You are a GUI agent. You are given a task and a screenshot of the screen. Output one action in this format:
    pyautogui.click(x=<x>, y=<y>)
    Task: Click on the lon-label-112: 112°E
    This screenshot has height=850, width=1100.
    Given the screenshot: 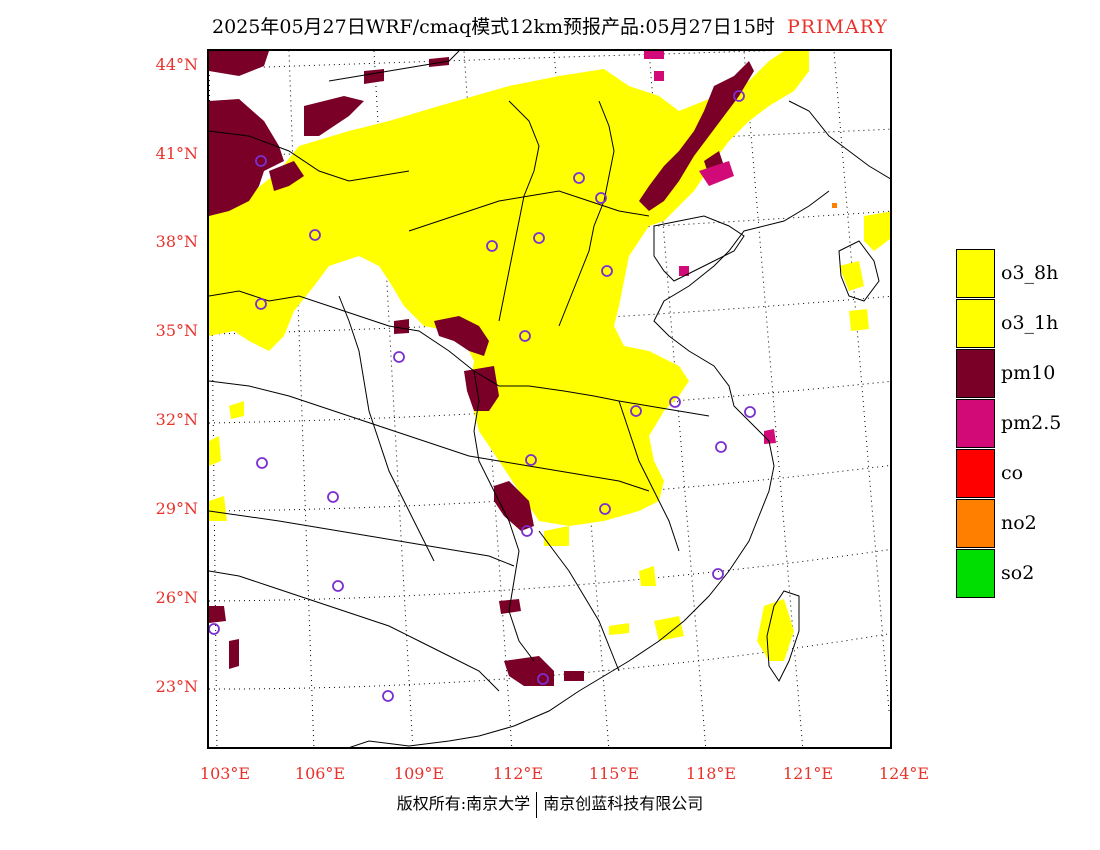 What is the action you would take?
    pyautogui.click(x=518, y=773)
    